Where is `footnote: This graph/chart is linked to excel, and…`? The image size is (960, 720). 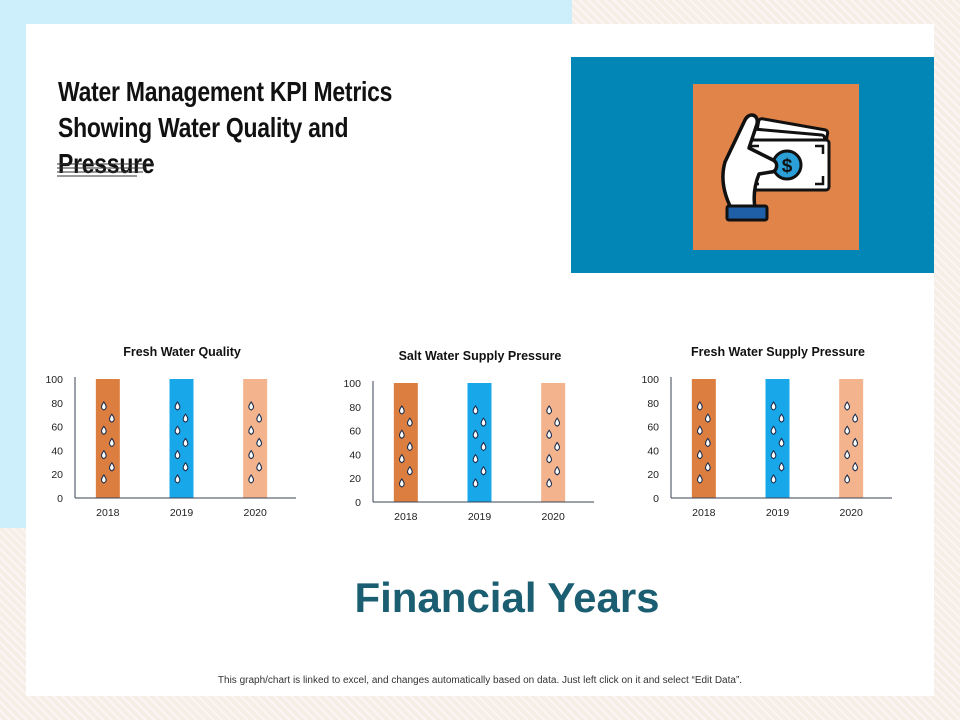
footnote: This graph/chart is linked to excel, and… is located at coordinates (480, 680).